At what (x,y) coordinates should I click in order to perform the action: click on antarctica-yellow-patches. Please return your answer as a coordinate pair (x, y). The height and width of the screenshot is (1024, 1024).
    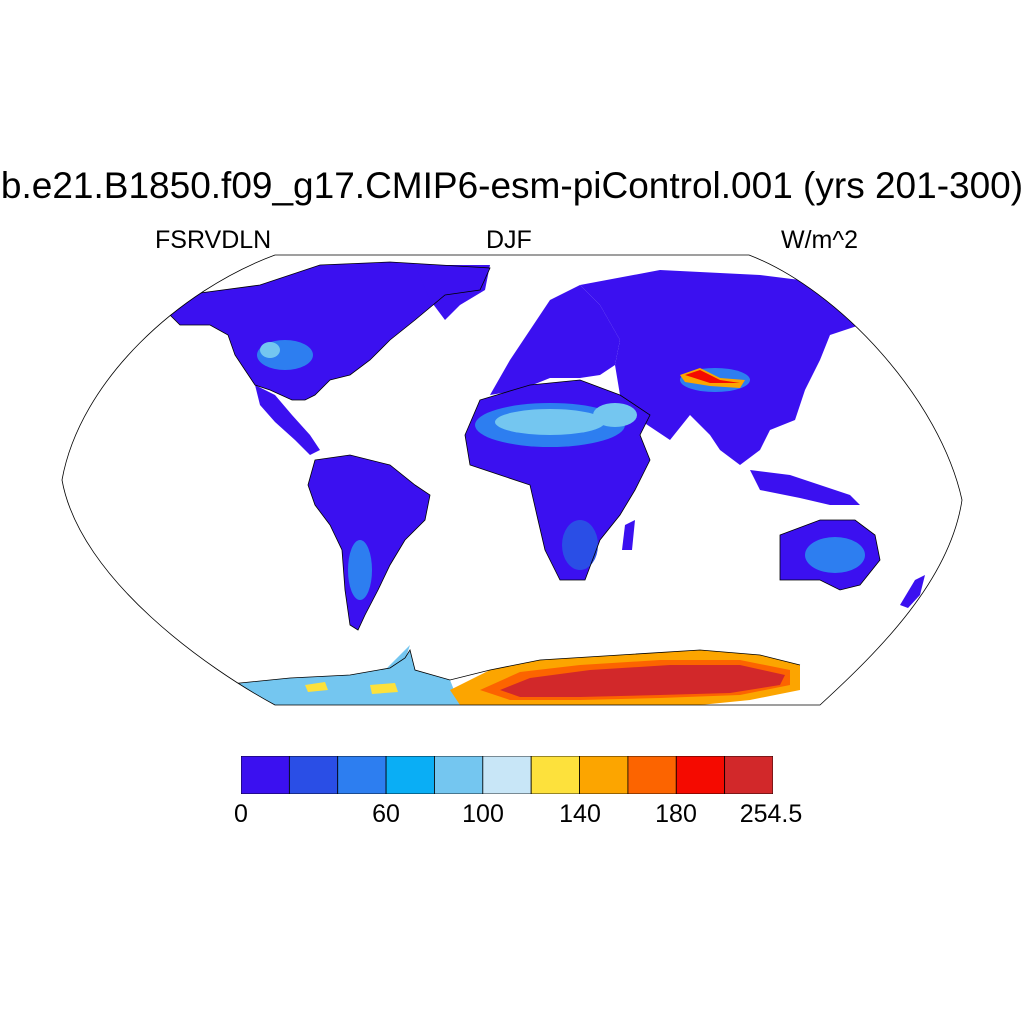
    Looking at the image, I should click on (351, 688).